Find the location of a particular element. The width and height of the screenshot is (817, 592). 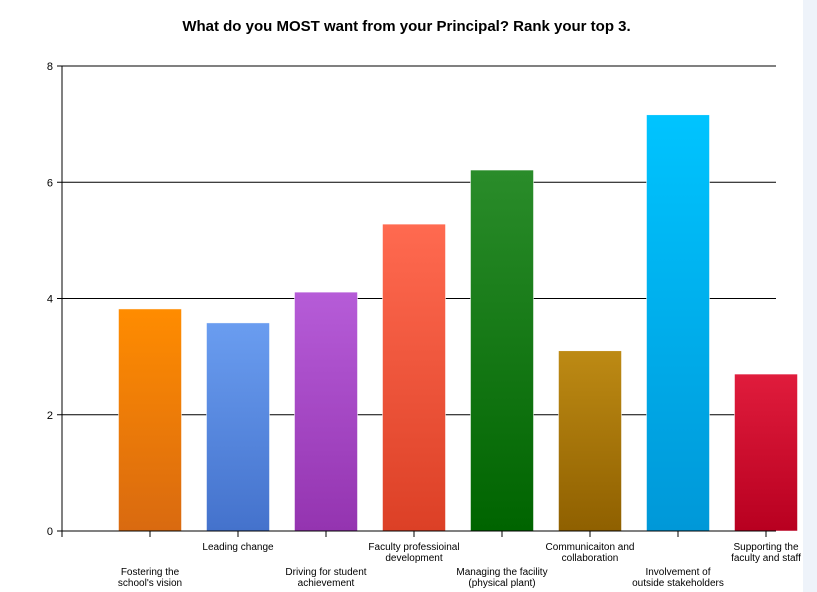

y-tick-label: 8 is located at coordinates (50, 67).